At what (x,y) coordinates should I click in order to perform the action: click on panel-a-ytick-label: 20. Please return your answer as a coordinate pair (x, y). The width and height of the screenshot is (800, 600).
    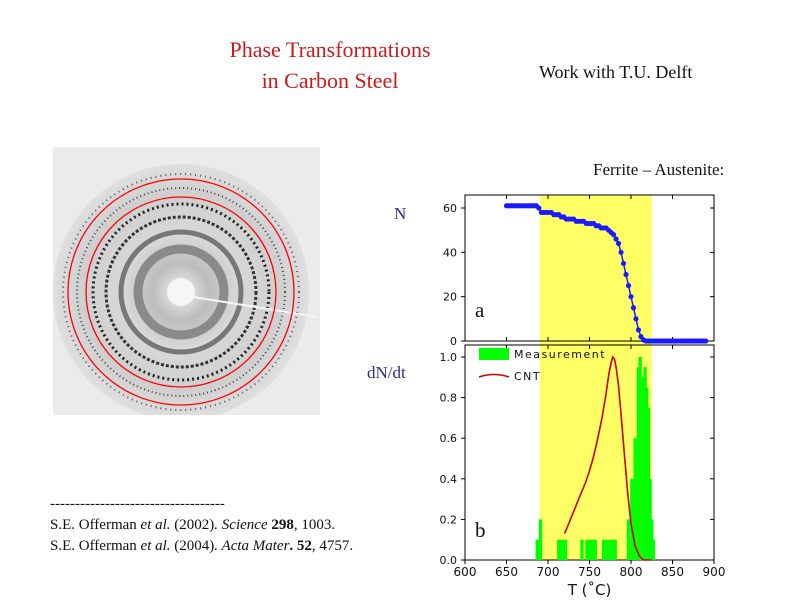
    Looking at the image, I should click on (450, 297).